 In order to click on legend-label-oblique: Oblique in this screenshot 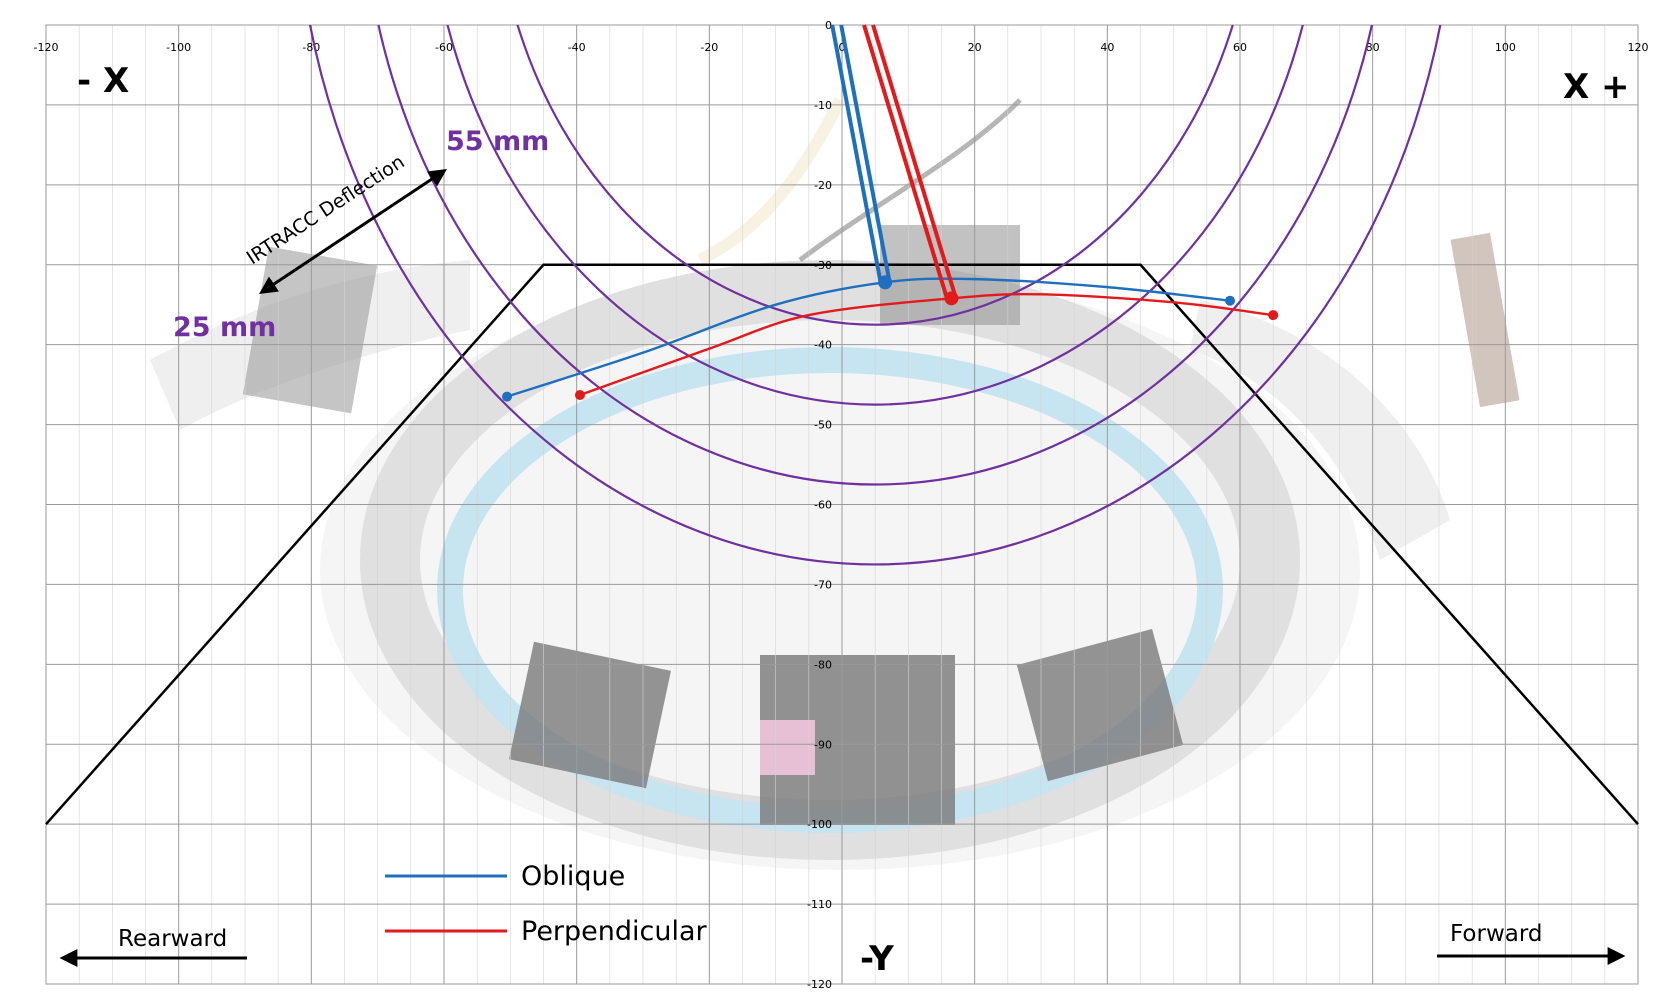, I will do `click(573, 876)`.